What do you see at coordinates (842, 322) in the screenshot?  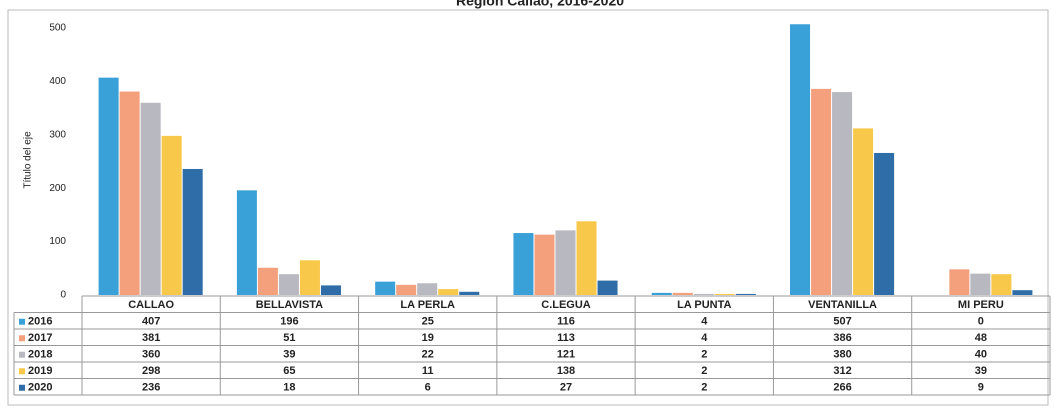 I see `table-value: 507` at bounding box center [842, 322].